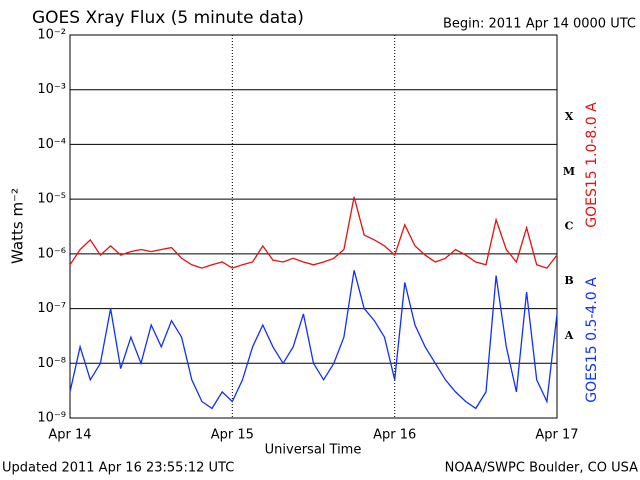 This screenshot has height=480, width=640. Describe the element at coordinates (592, 340) in the screenshot. I see `legend-label: GOES15 0.5-4.0 A` at that location.